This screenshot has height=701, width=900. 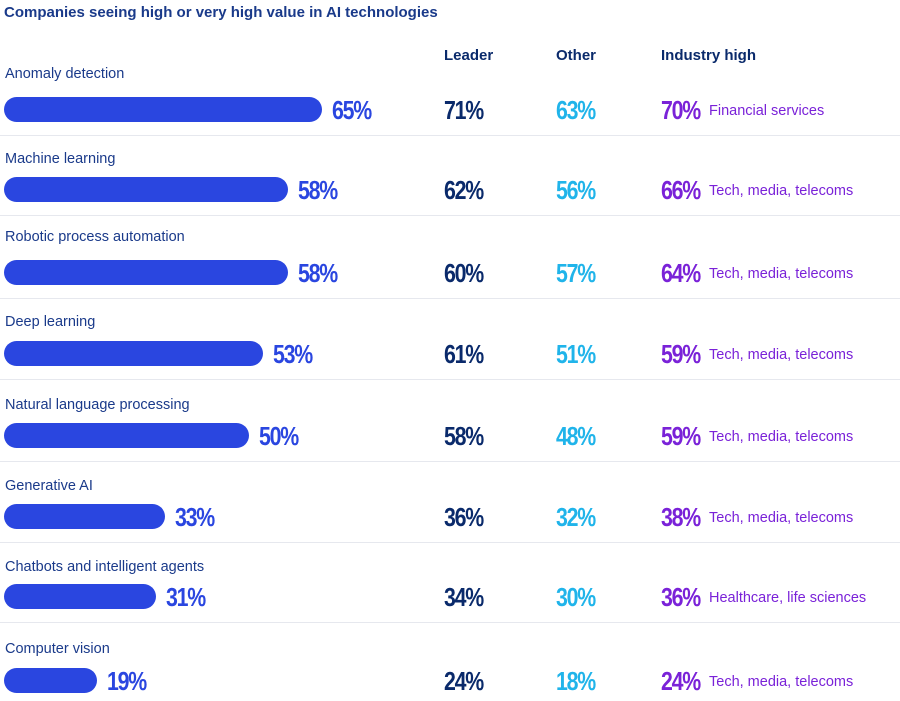 What do you see at coordinates (767, 110) in the screenshot?
I see `industry-name: Financial services` at bounding box center [767, 110].